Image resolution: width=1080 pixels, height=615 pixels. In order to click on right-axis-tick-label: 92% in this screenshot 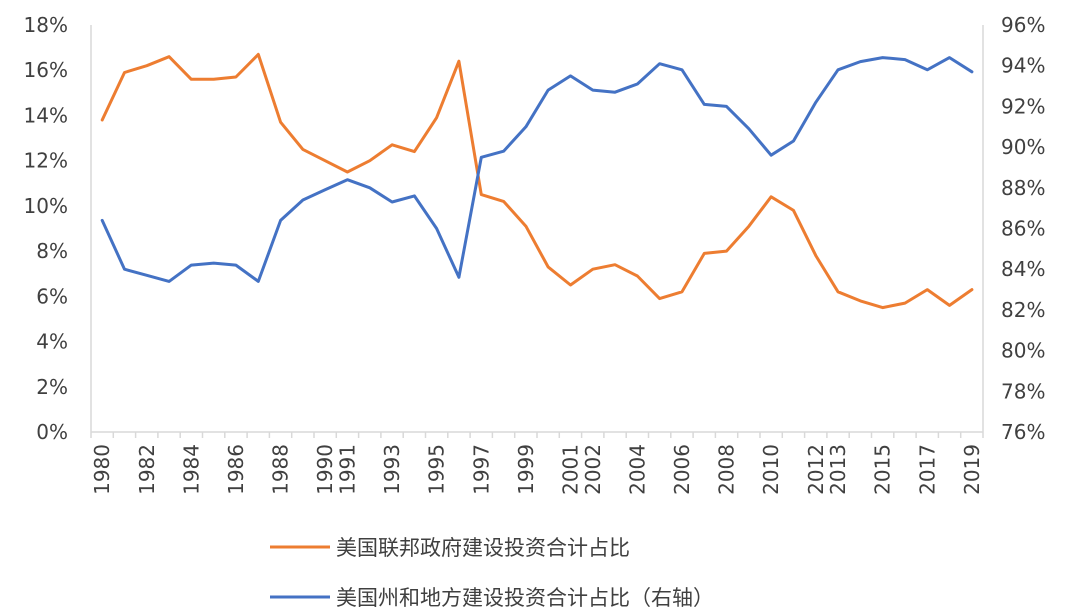, I will do `click(1023, 106)`.